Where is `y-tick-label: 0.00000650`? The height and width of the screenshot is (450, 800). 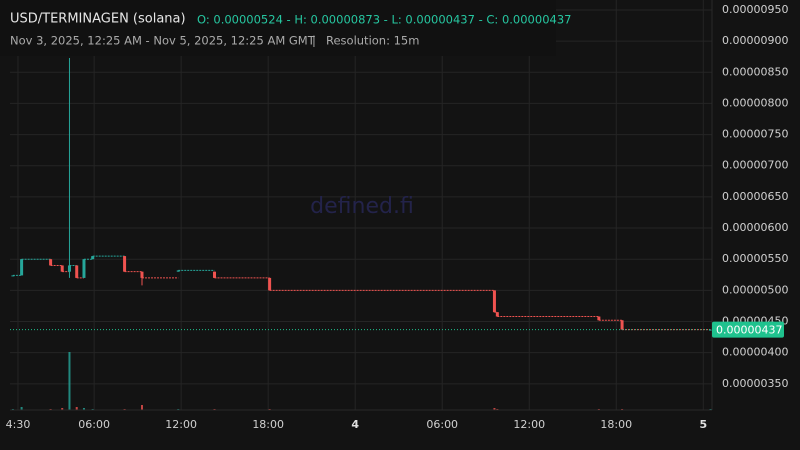
y-tick-label: 0.00000650 is located at coordinates (755, 196).